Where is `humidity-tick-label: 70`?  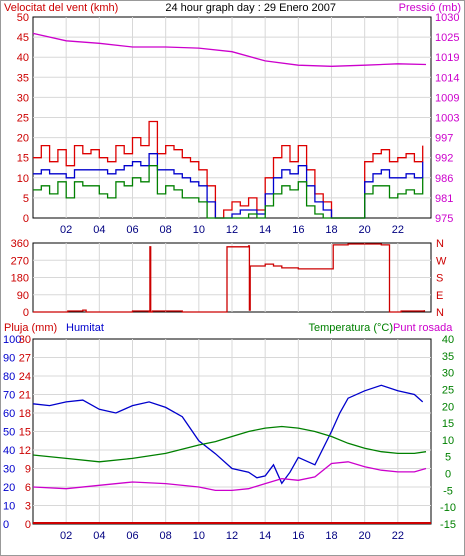 humidity-tick-label: 70 is located at coordinates (9, 396).